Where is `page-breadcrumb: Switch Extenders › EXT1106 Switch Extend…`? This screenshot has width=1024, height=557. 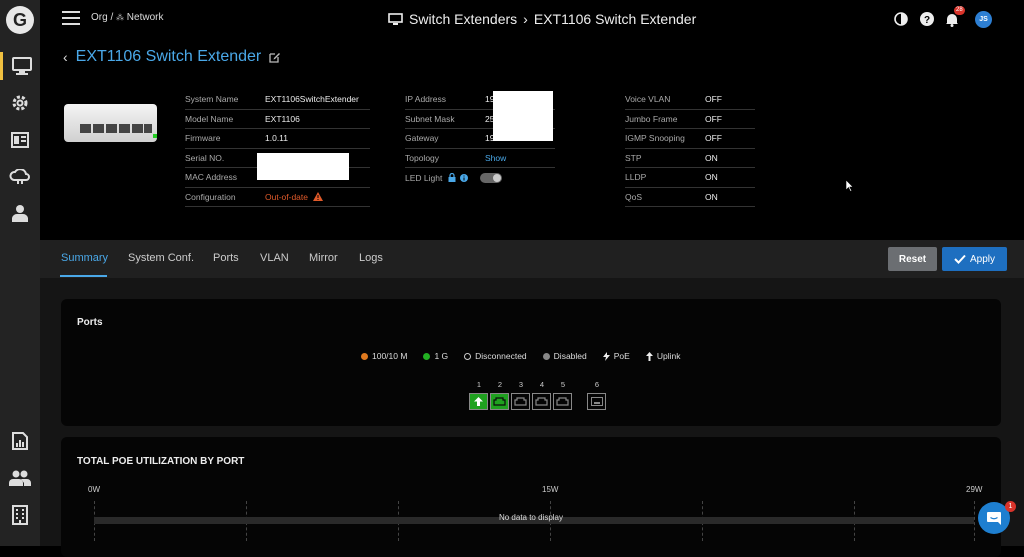 page-breadcrumb: Switch Extenders › EXT1106 Switch Extend… is located at coordinates (542, 19).